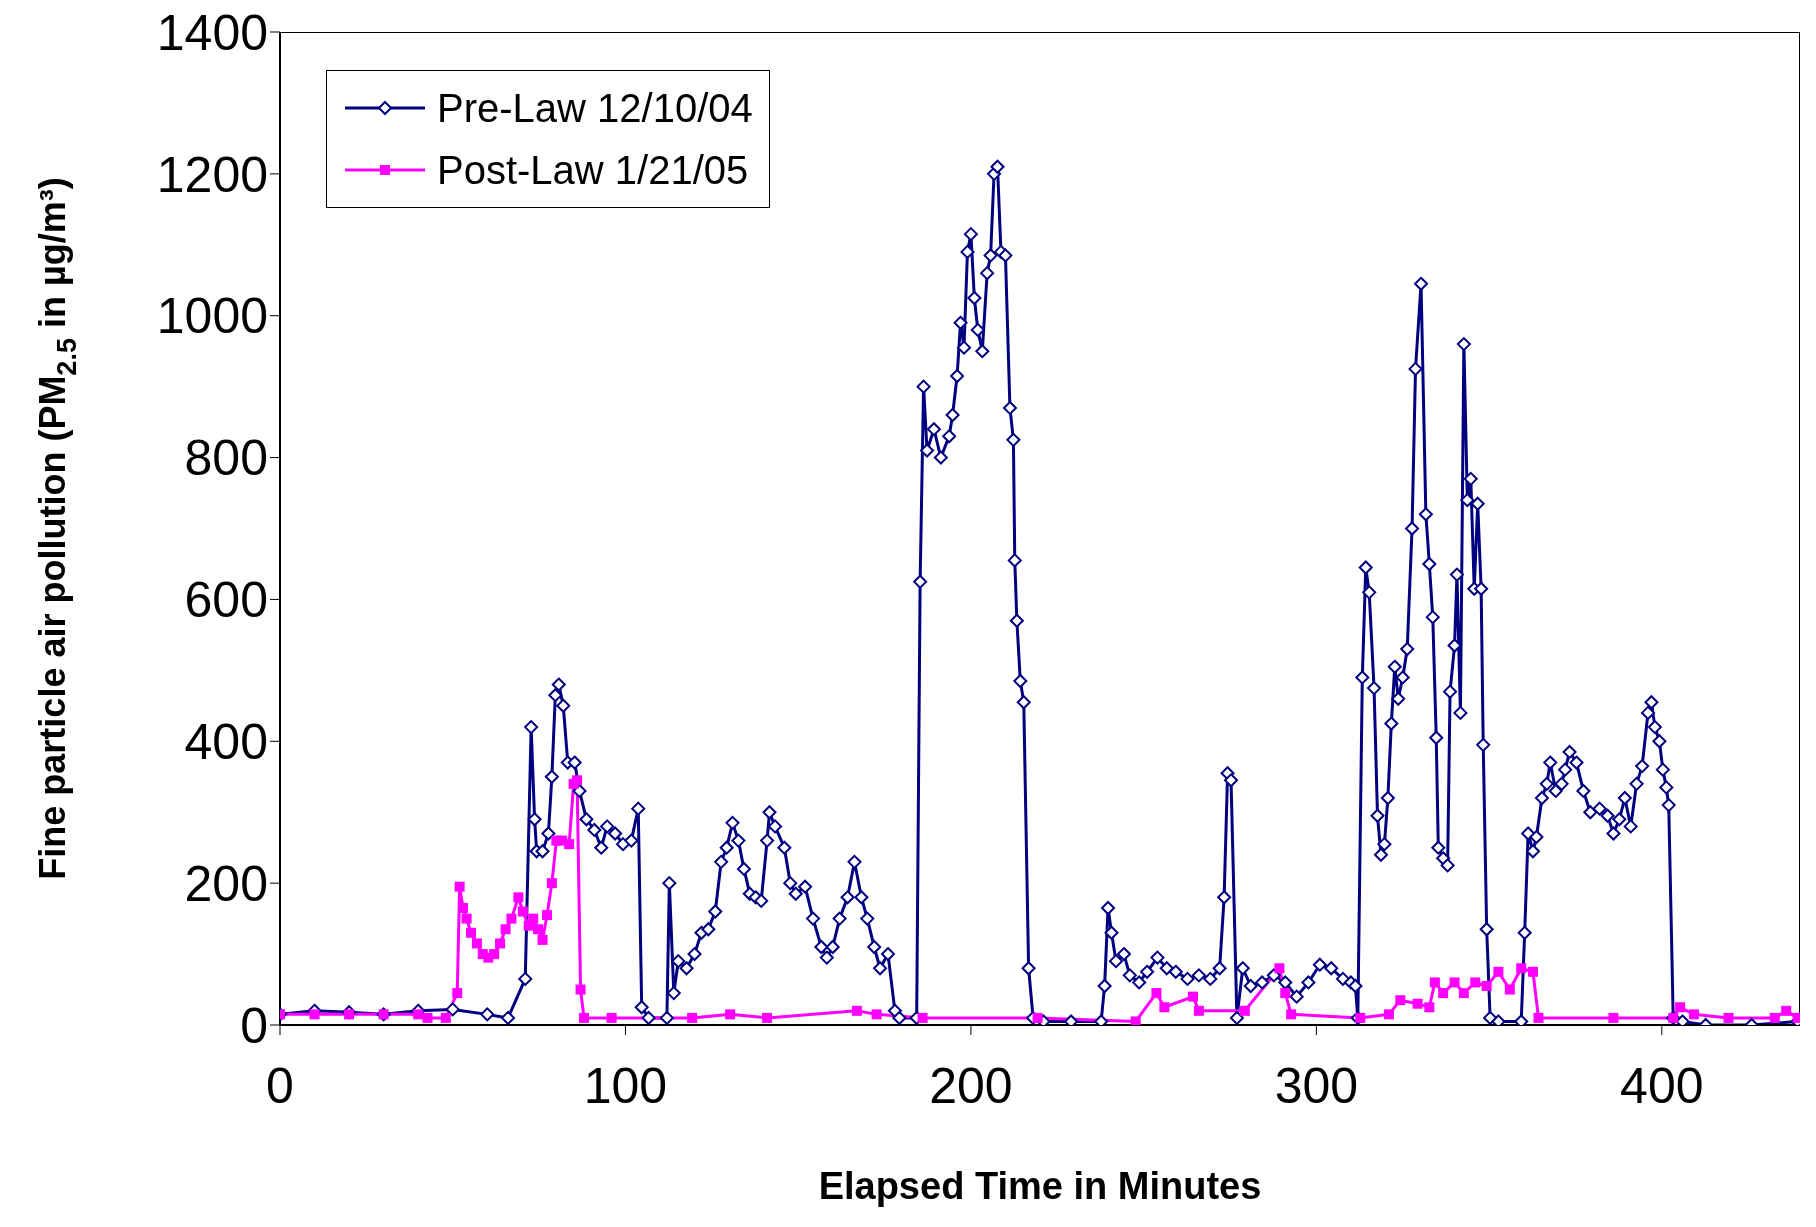 The height and width of the screenshot is (1227, 1816). What do you see at coordinates (212, 174) in the screenshot?
I see `y-tick-label: 1200` at bounding box center [212, 174].